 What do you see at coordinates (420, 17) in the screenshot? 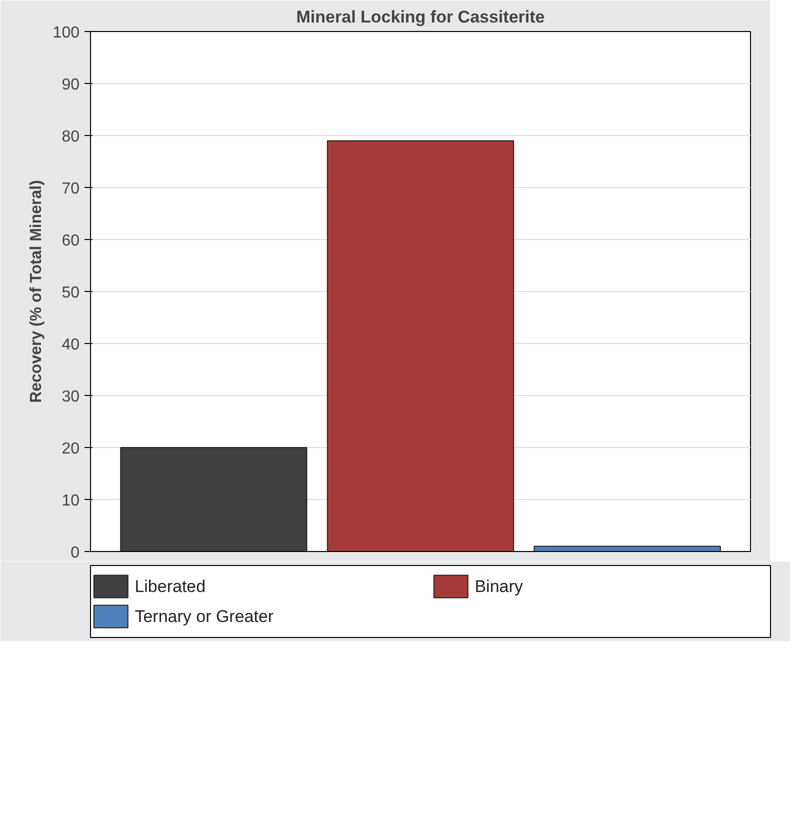
I see `chart-title: Mineral Locking for Cassiterite` at bounding box center [420, 17].